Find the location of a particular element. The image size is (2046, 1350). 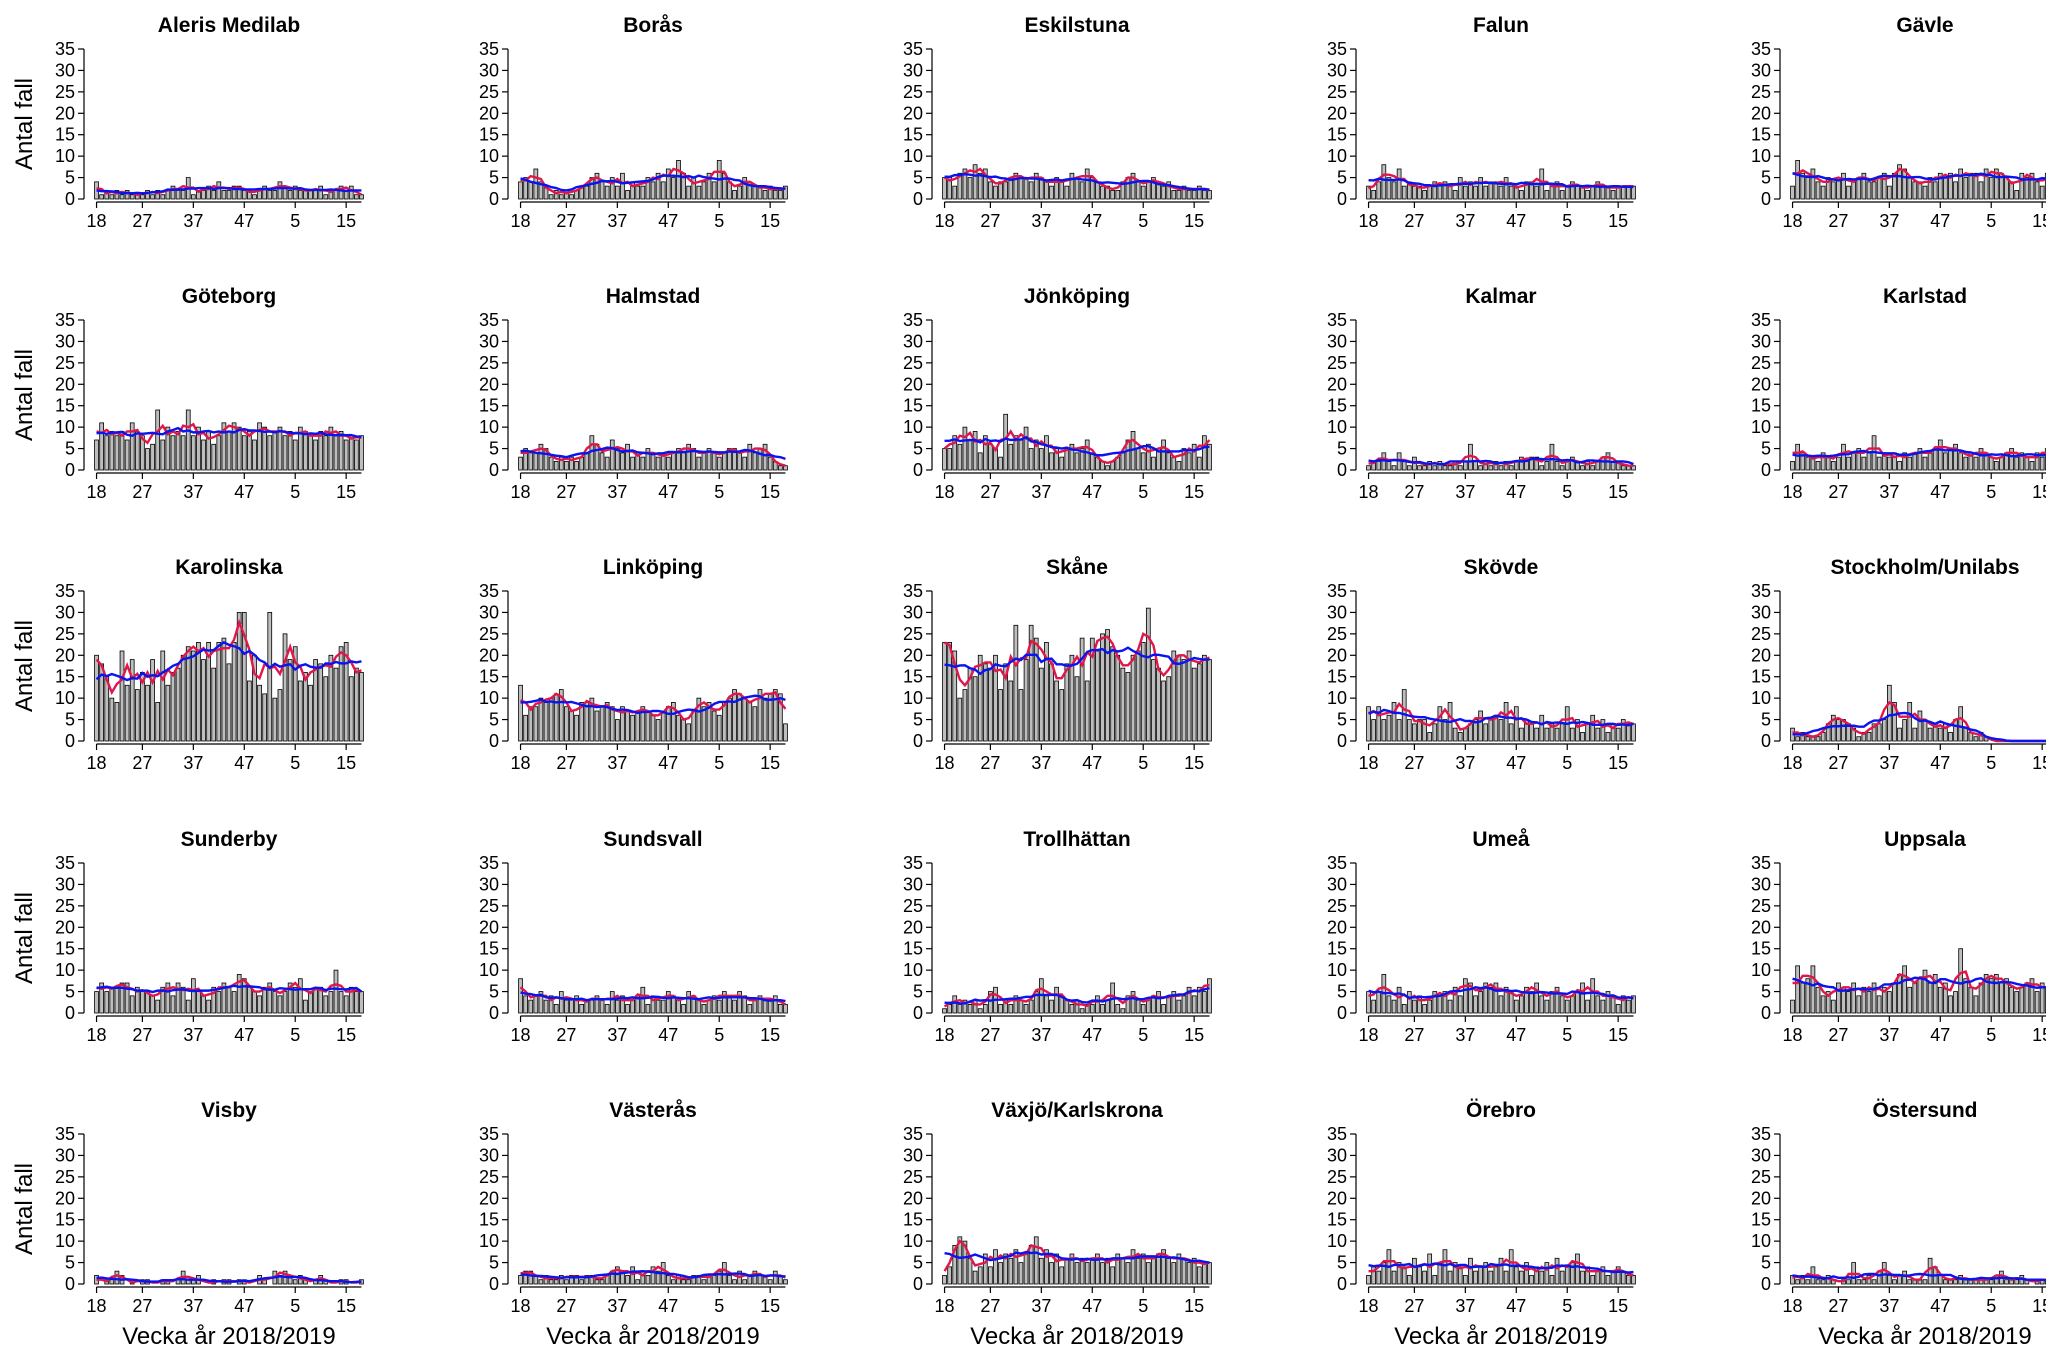

blue-trend-line is located at coordinates (228, 661).